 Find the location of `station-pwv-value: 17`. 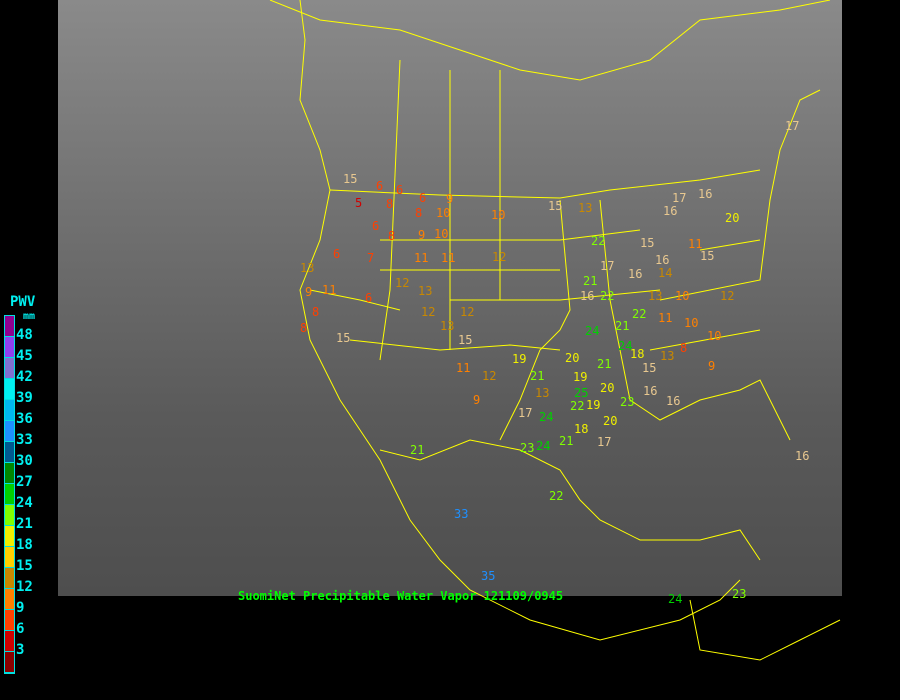

station-pwv-value: 17 is located at coordinates (525, 413).